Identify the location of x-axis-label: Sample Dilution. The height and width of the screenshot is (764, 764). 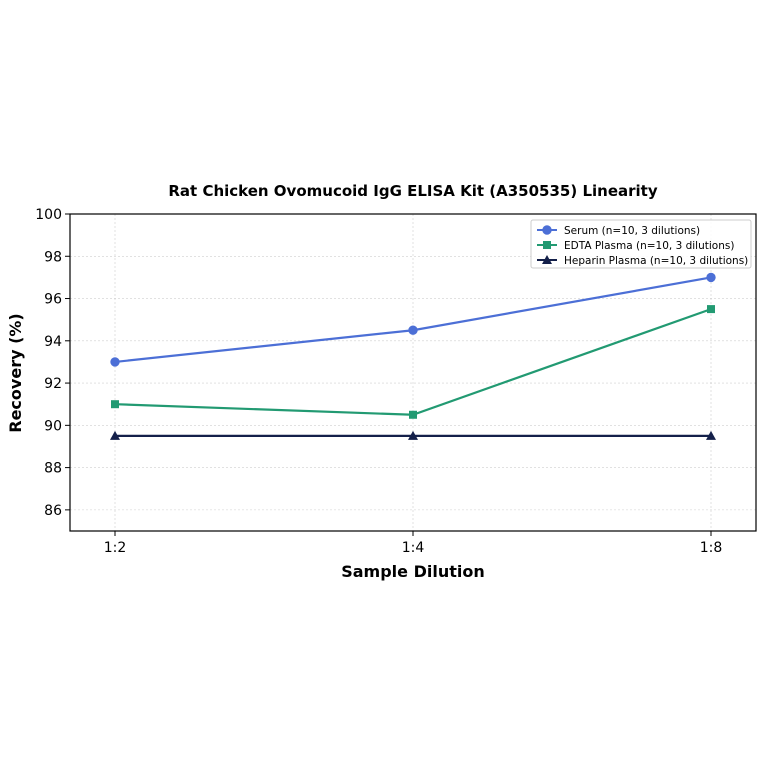
(413, 571).